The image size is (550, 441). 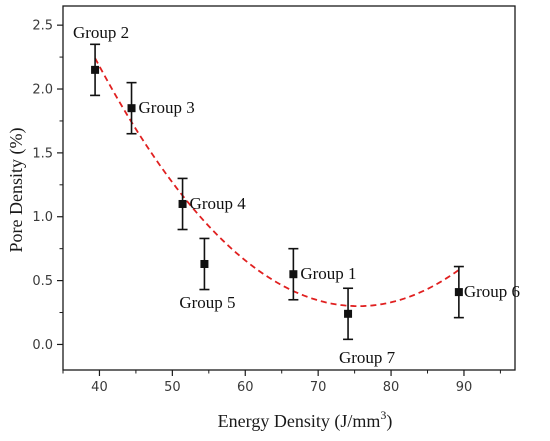 What do you see at coordinates (99, 387) in the screenshot?
I see `x-tick-label: 40` at bounding box center [99, 387].